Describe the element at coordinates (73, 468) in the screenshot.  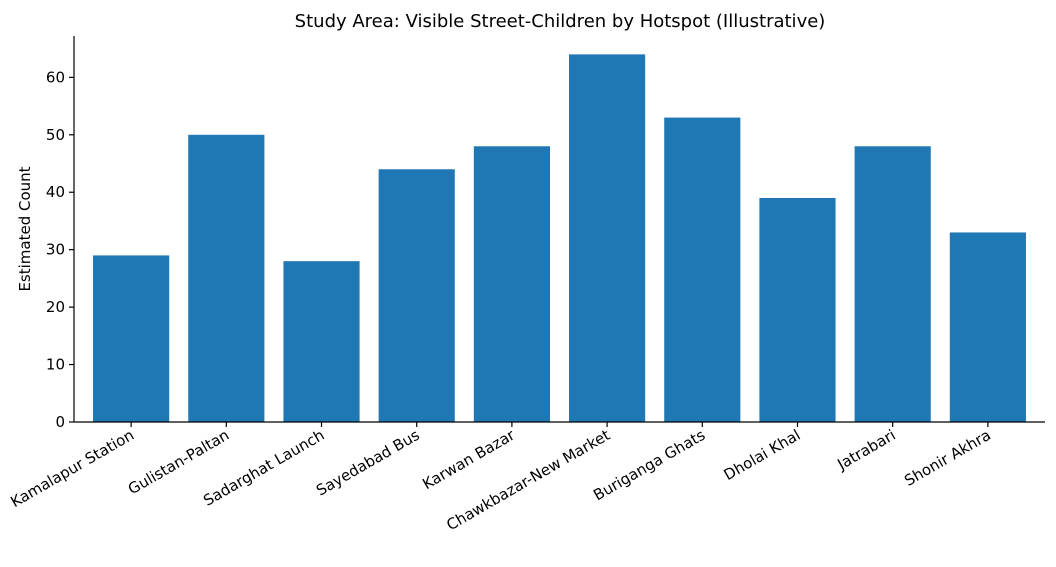
I see `x-tick-label-0: Kamalapur Station` at that location.